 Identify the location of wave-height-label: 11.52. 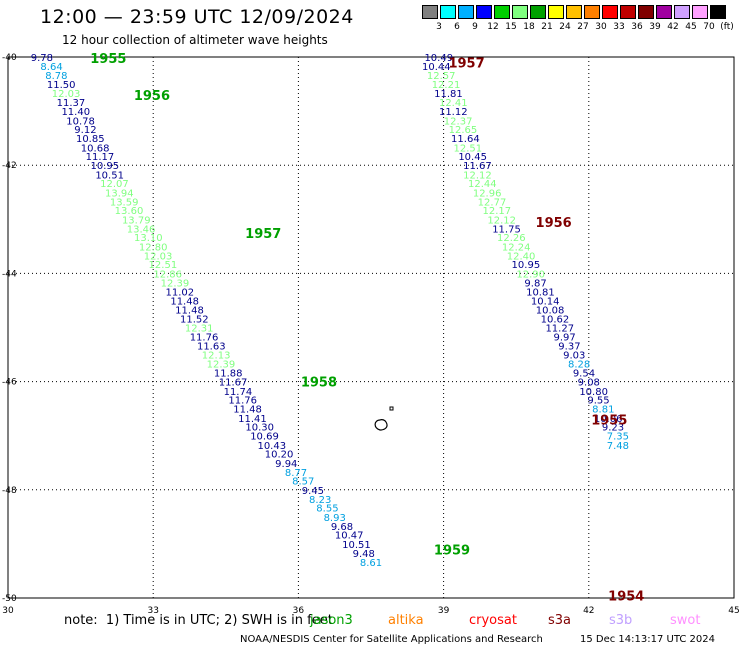
(194, 319).